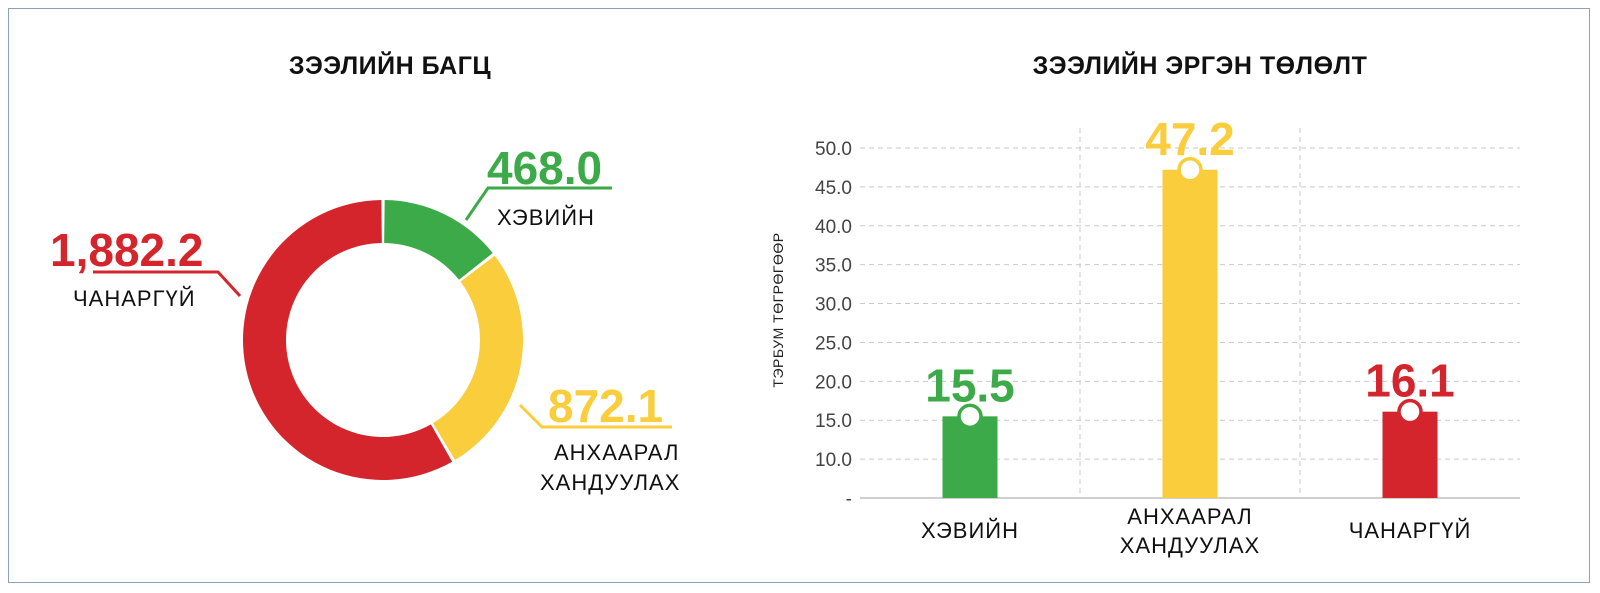  What do you see at coordinates (833, 421) in the screenshot?
I see `y-tick-label: 15.0` at bounding box center [833, 421].